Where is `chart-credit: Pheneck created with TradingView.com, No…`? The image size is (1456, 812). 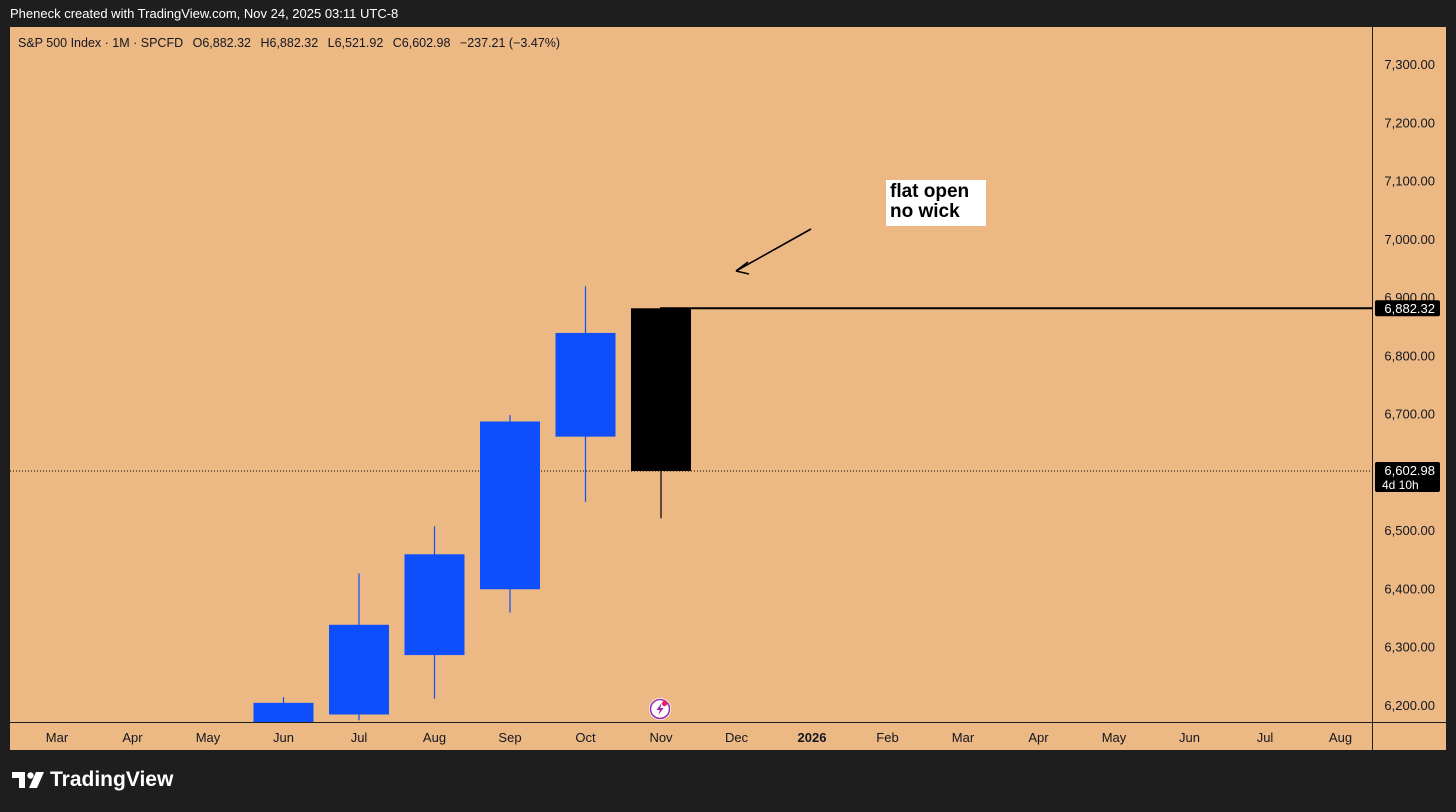
chart-credit: Pheneck created with TradingView.com, No… is located at coordinates (204, 13).